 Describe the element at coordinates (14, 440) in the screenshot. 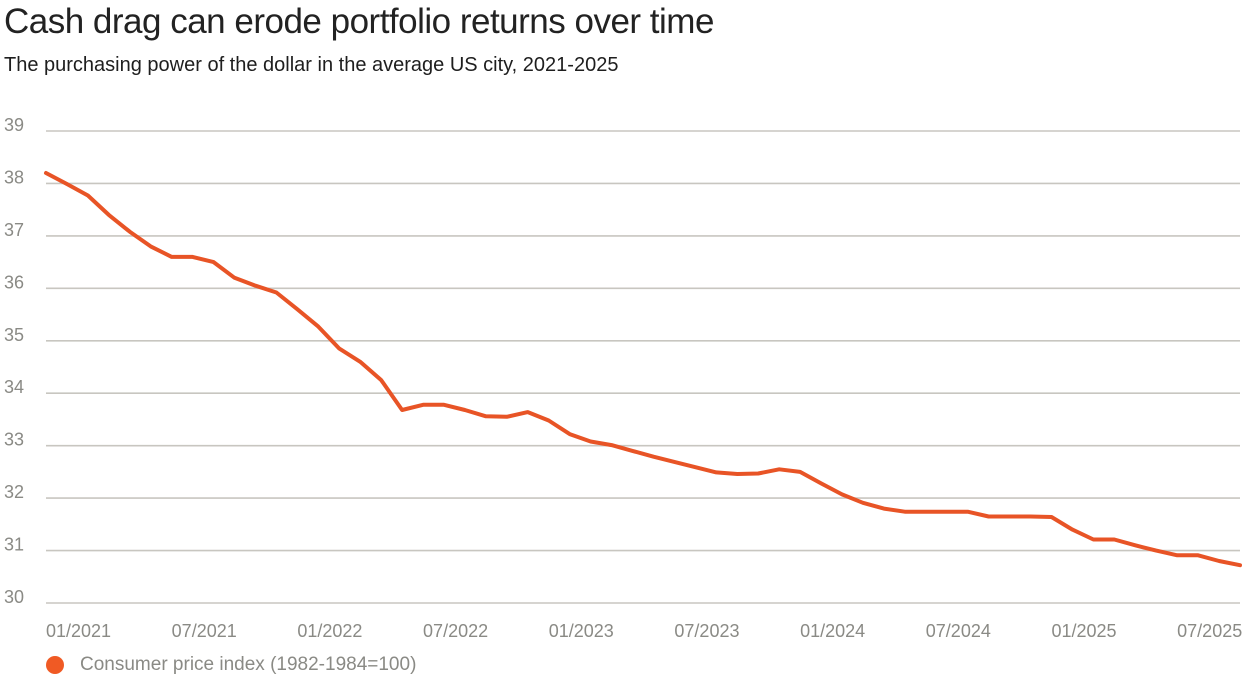

I see `y-tick-label: 33` at that location.